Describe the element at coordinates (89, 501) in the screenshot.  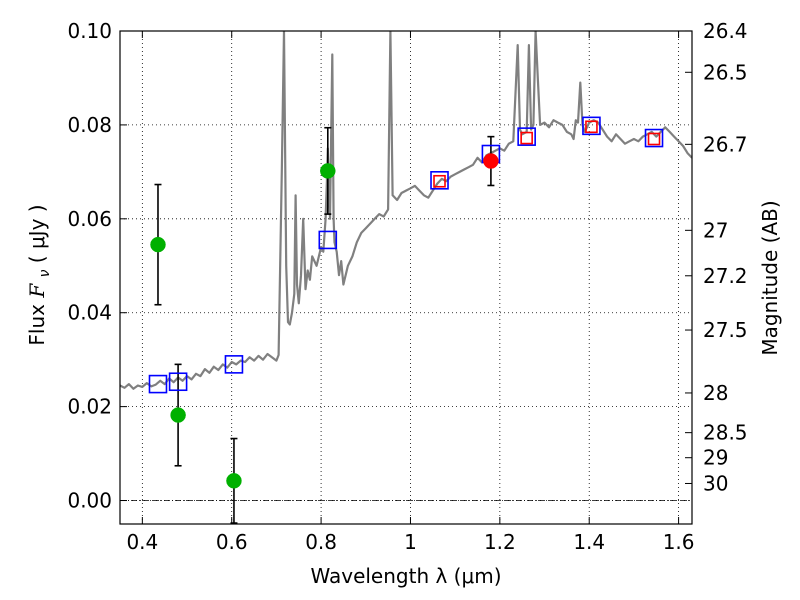
I see `y-tick-label: 0.00` at that location.